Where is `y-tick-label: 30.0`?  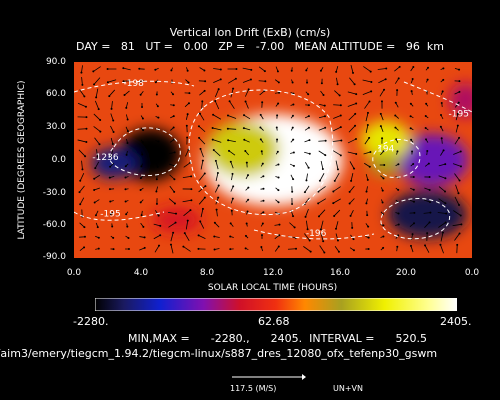 y-tick-label: 30.0 is located at coordinates (55, 127).